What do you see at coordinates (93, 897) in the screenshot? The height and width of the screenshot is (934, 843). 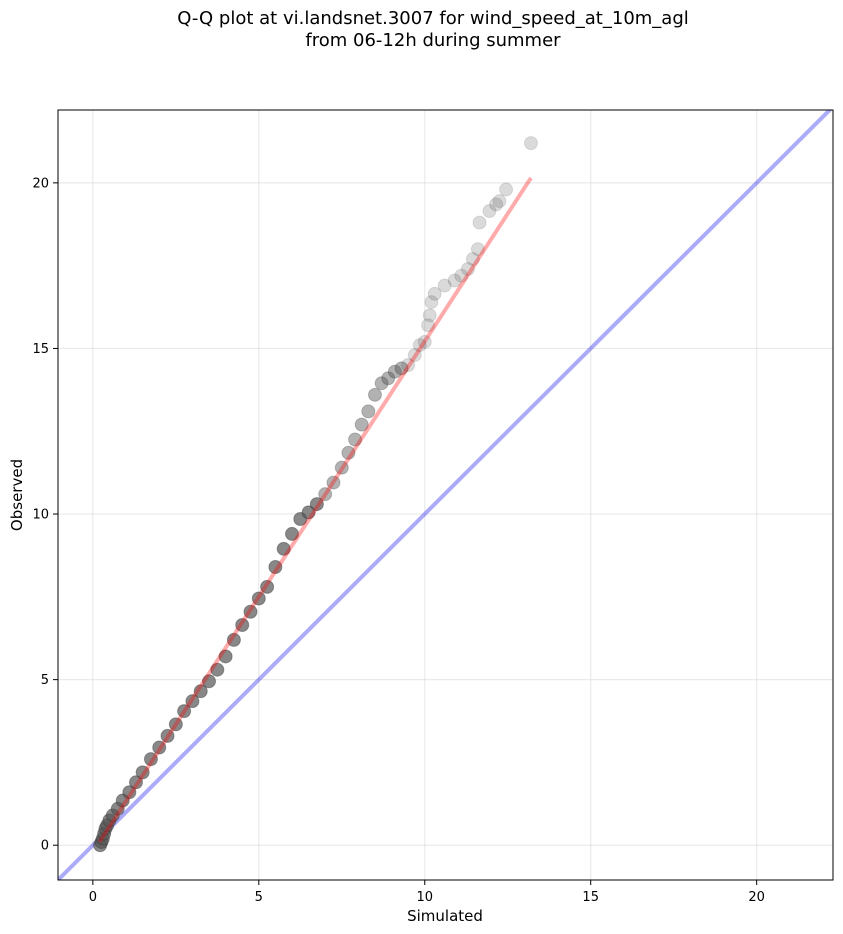 I see `x-tick-label: 0` at bounding box center [93, 897].